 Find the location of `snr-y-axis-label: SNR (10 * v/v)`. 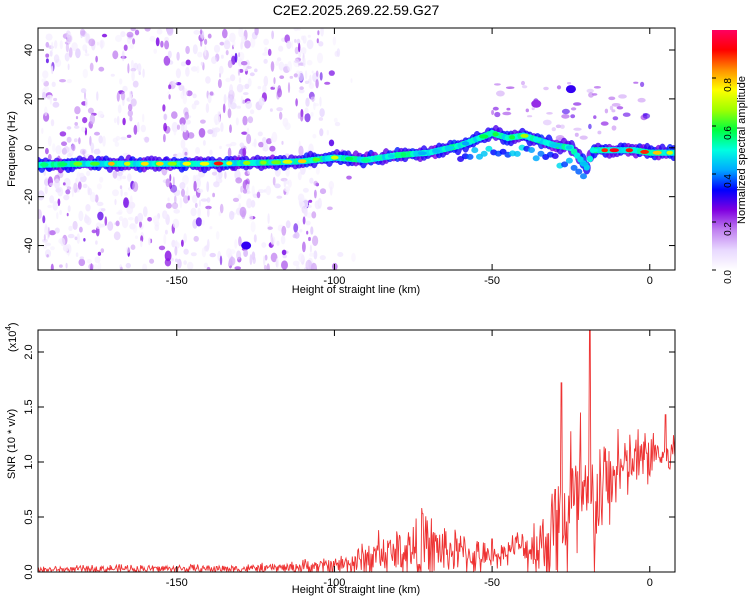

snr-y-axis-label: SNR (10 * v/v) is located at coordinates (12, 444).